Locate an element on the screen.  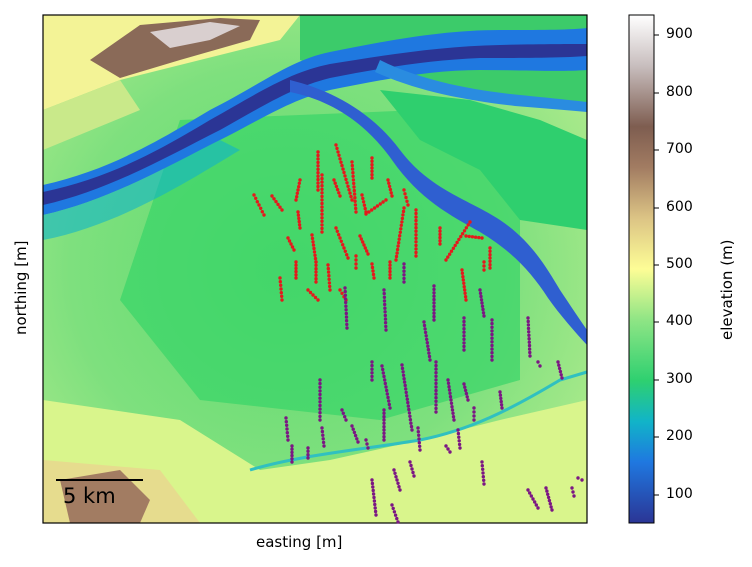
colorbar is located at coordinates (641, 269).